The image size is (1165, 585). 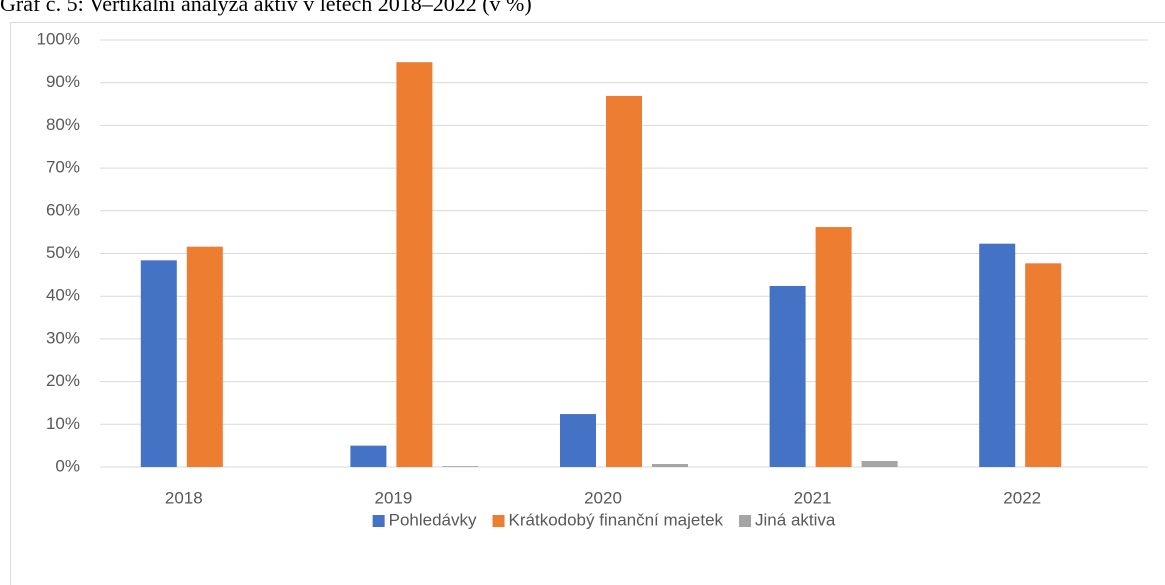 I want to click on y-tick-label: 70%, so click(x=63, y=167).